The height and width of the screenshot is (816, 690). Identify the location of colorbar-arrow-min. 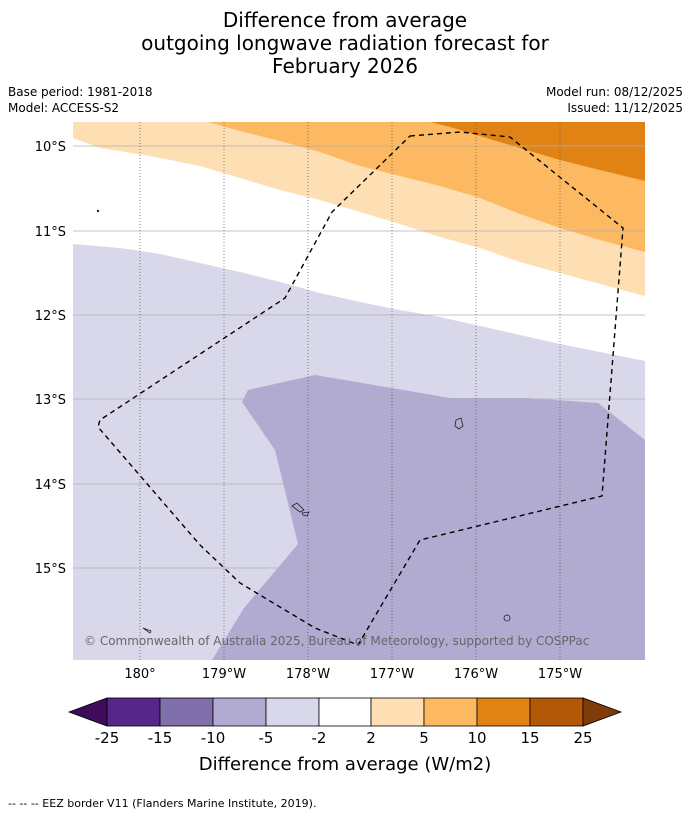
(87, 712).